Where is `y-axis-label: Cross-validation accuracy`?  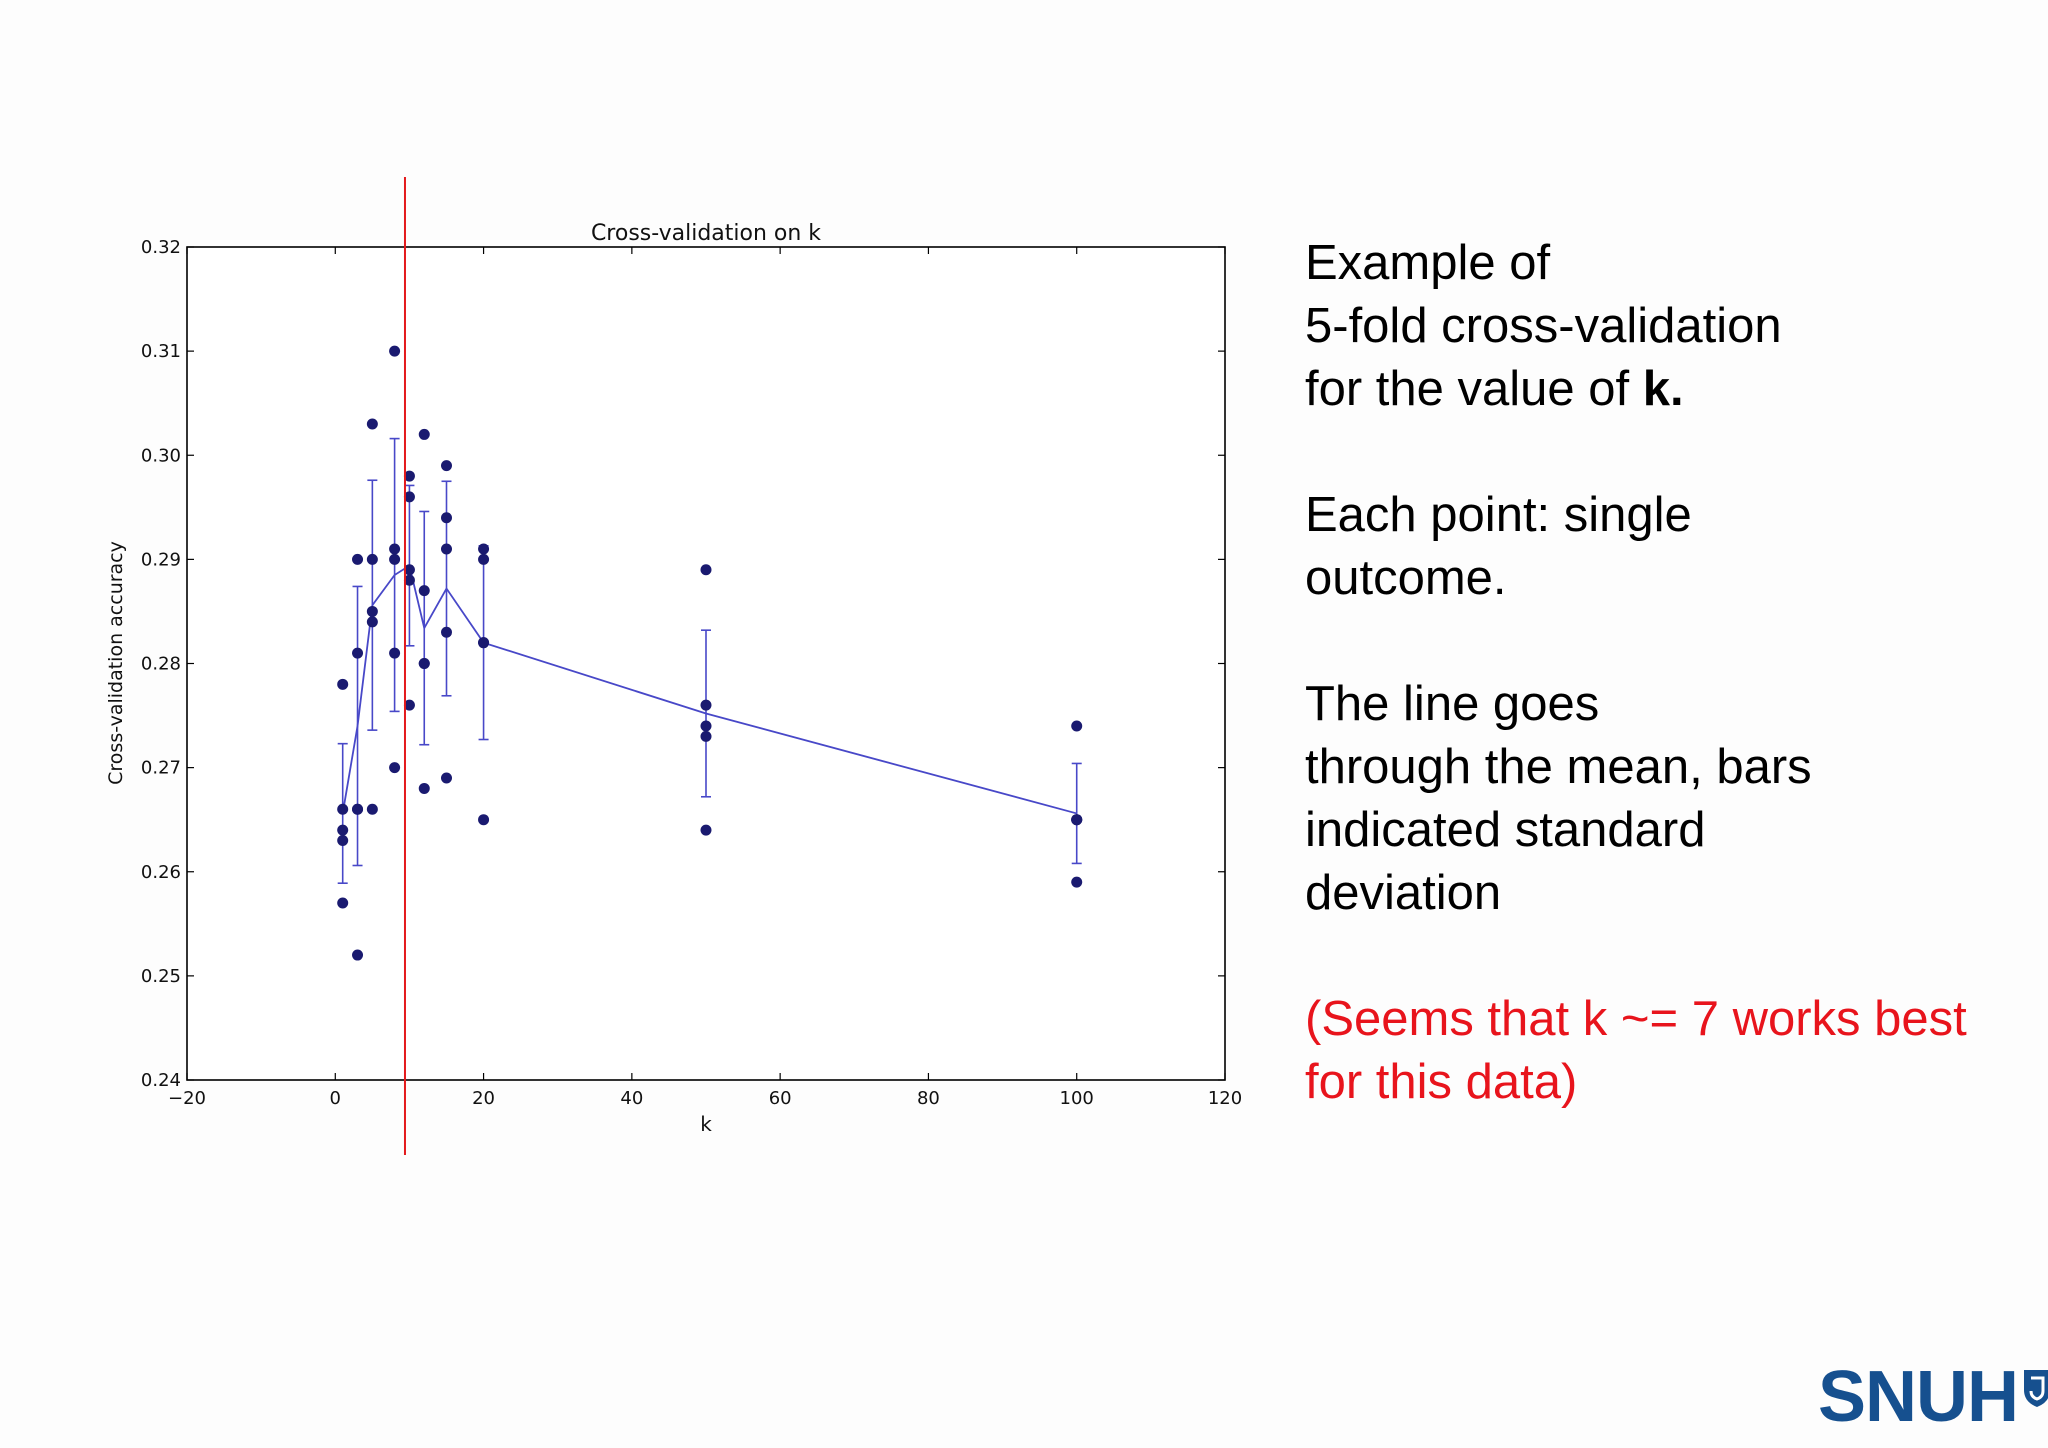
y-axis-label: Cross-validation accuracy is located at coordinates (116, 663).